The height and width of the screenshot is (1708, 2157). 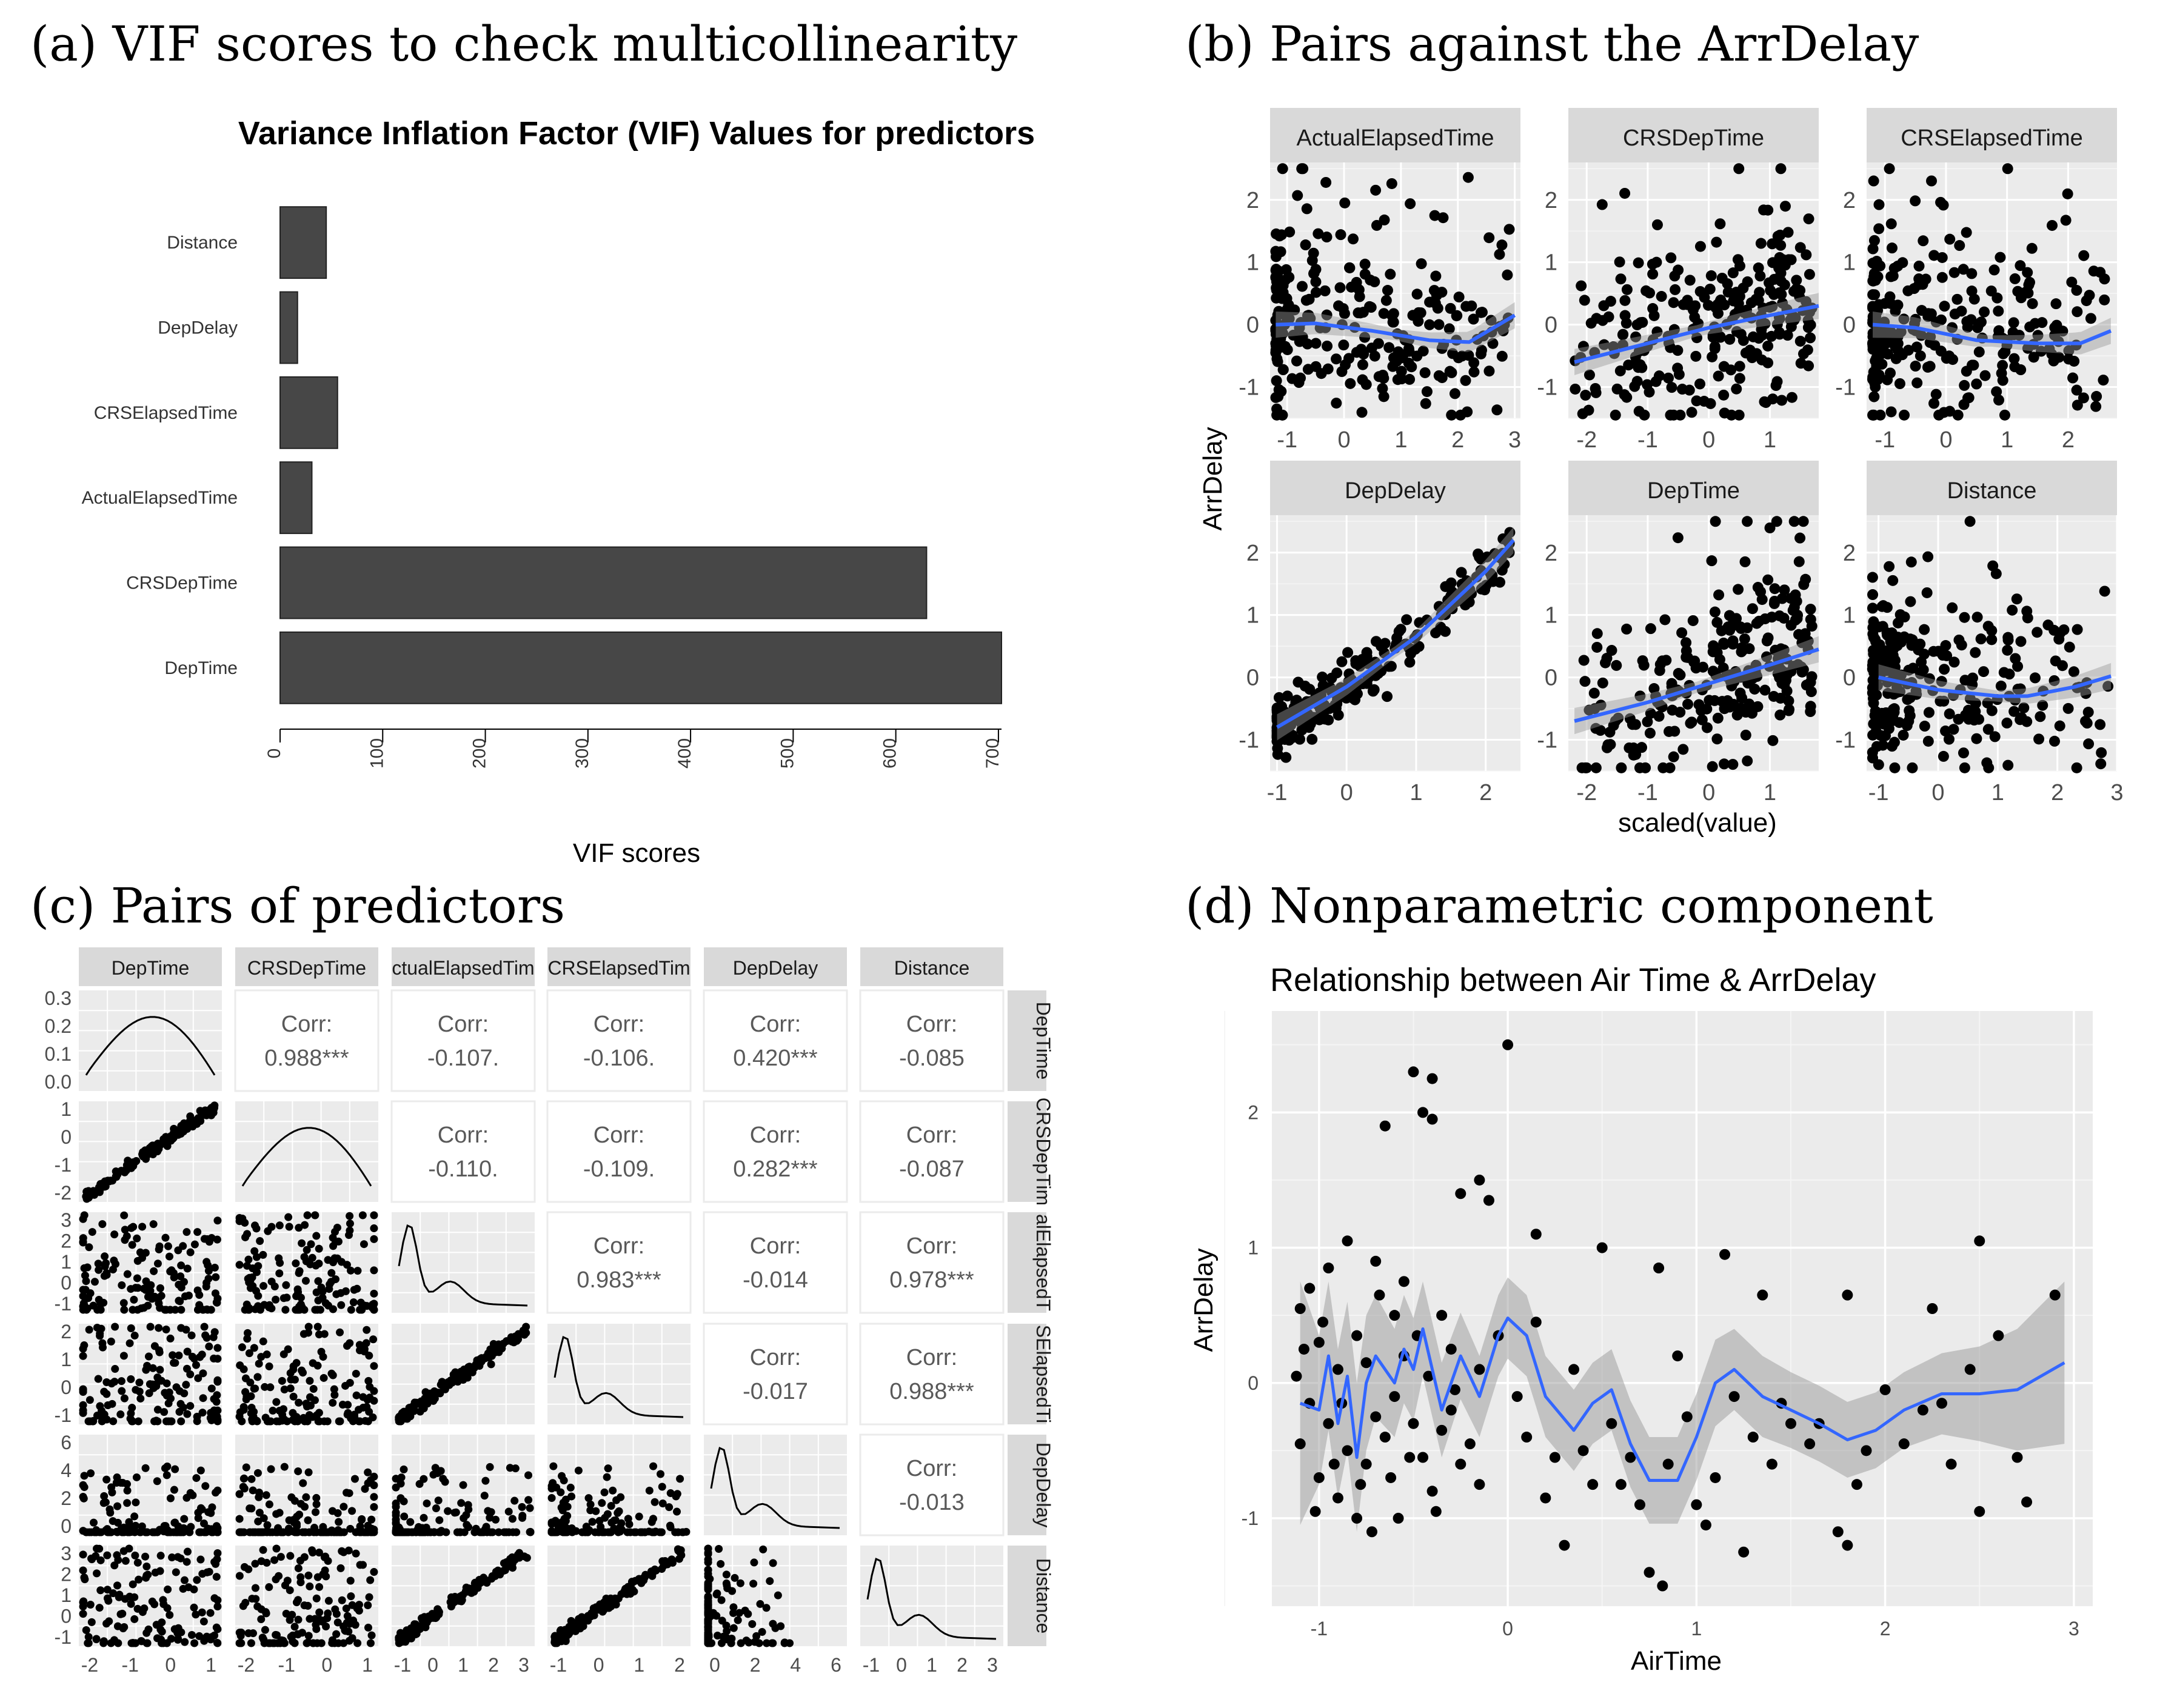 I want to click on y-tick-label: 2, so click(x=1850, y=200).